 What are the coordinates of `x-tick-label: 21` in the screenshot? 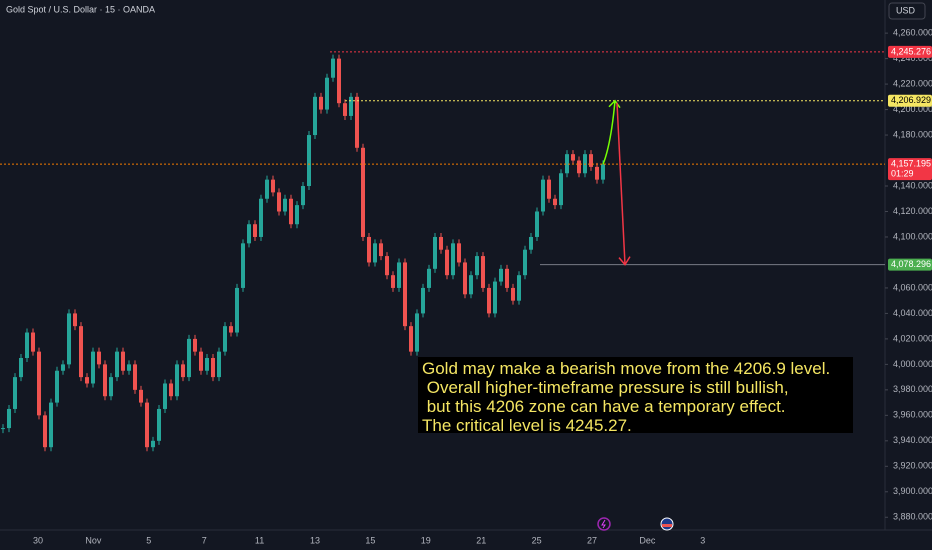 It's located at (481, 540).